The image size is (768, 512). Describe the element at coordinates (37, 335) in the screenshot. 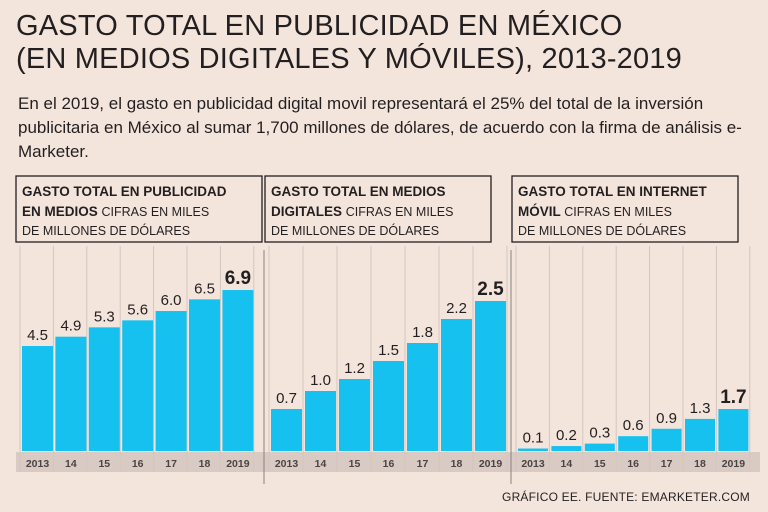

I see `data-label: 4.5` at that location.